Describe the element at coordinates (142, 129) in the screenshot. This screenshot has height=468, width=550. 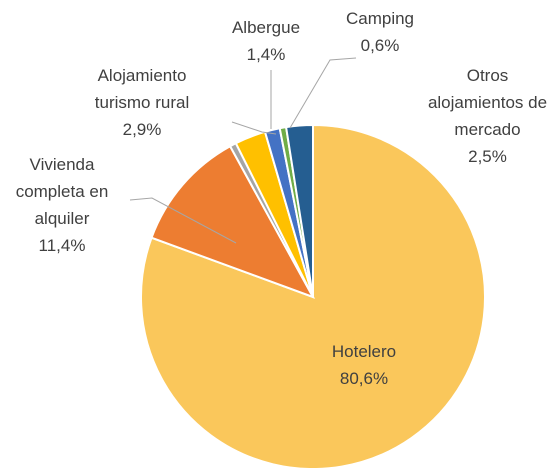
I see `value-label: 2,9%` at that location.